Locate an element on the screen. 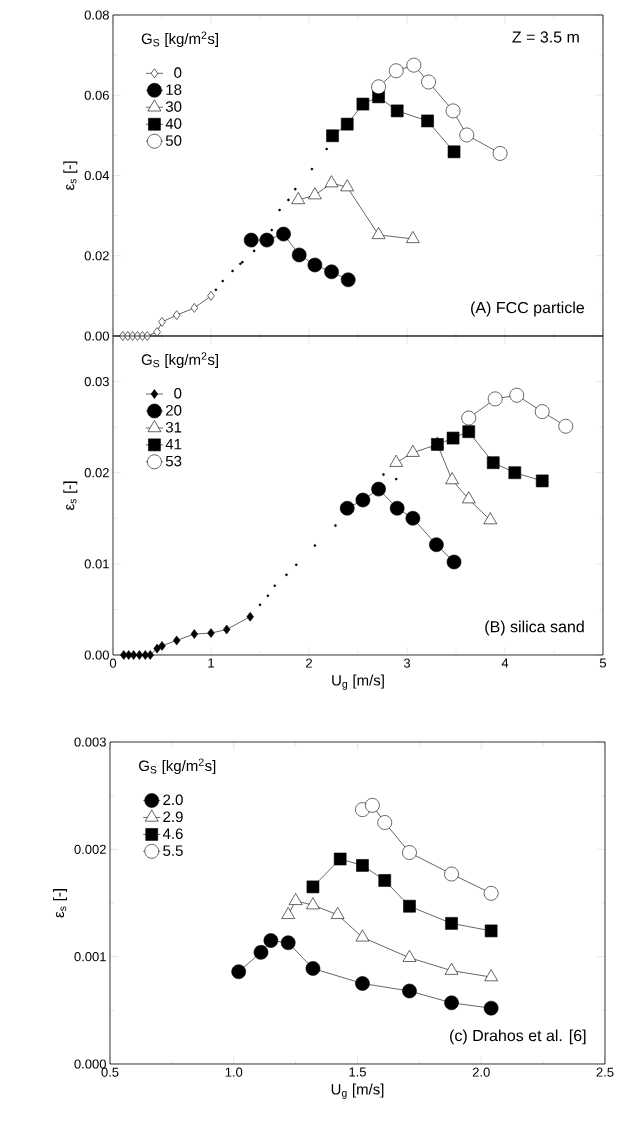 The width and height of the screenshot is (617, 1133). y-tick-label: 0.08 is located at coordinates (96, 15).